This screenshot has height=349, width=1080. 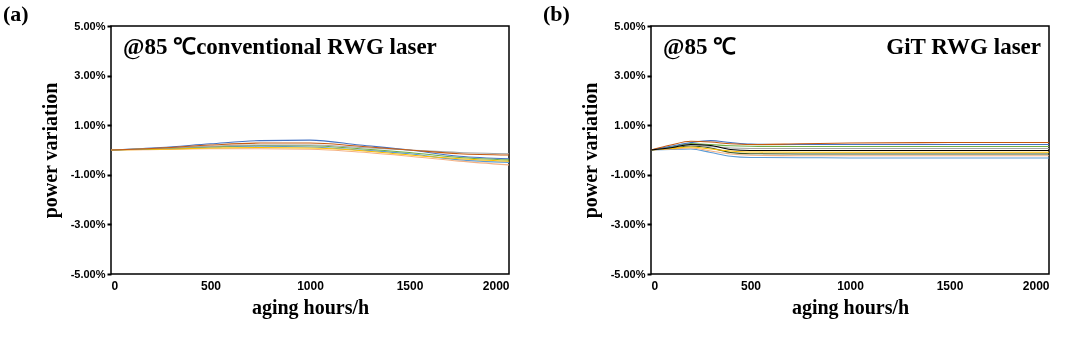 What do you see at coordinates (280, 47) in the screenshot?
I see `annotation: @85 ℃conventional RWG laser` at bounding box center [280, 47].